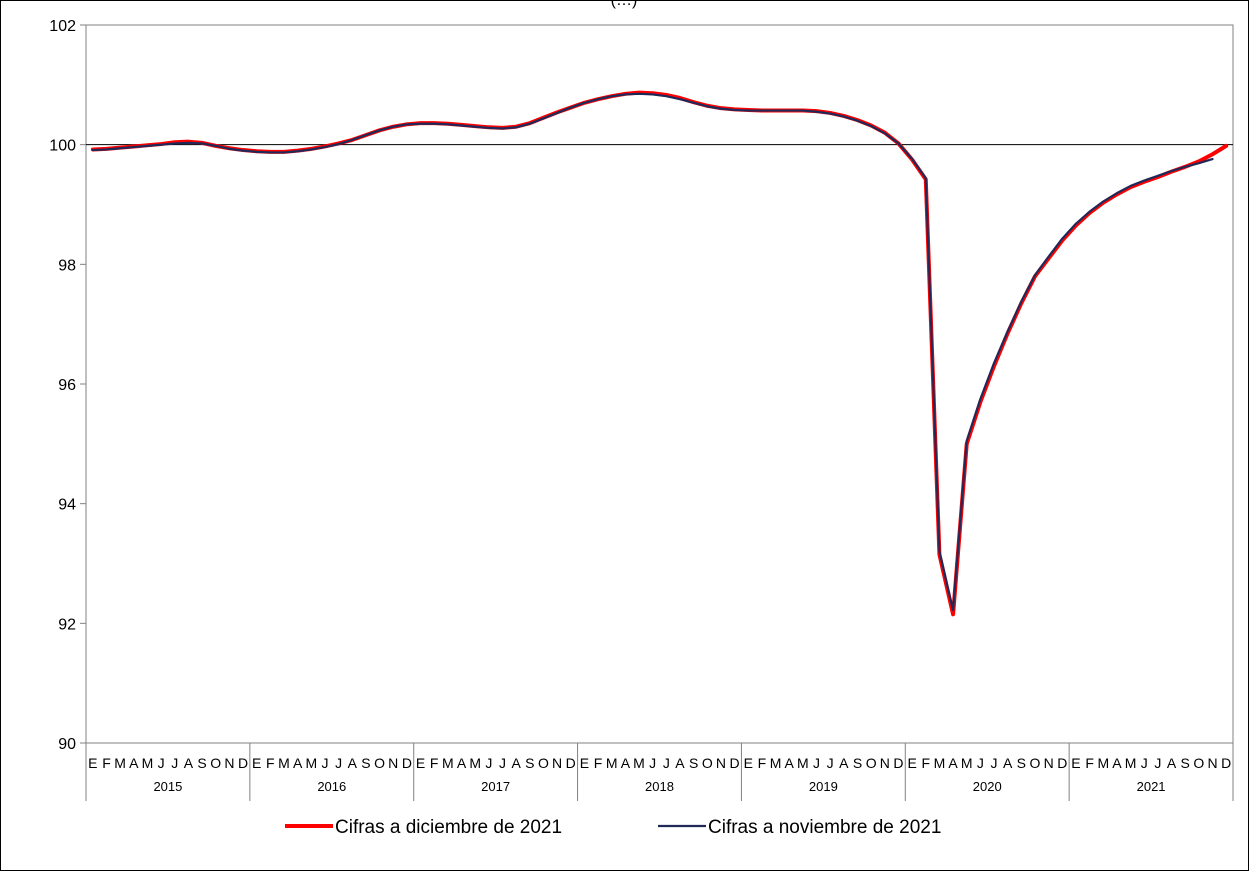 This screenshot has width=1249, height=871. I want to click on legend-label-1: Cifras a diciembre de 2021, so click(448, 827).